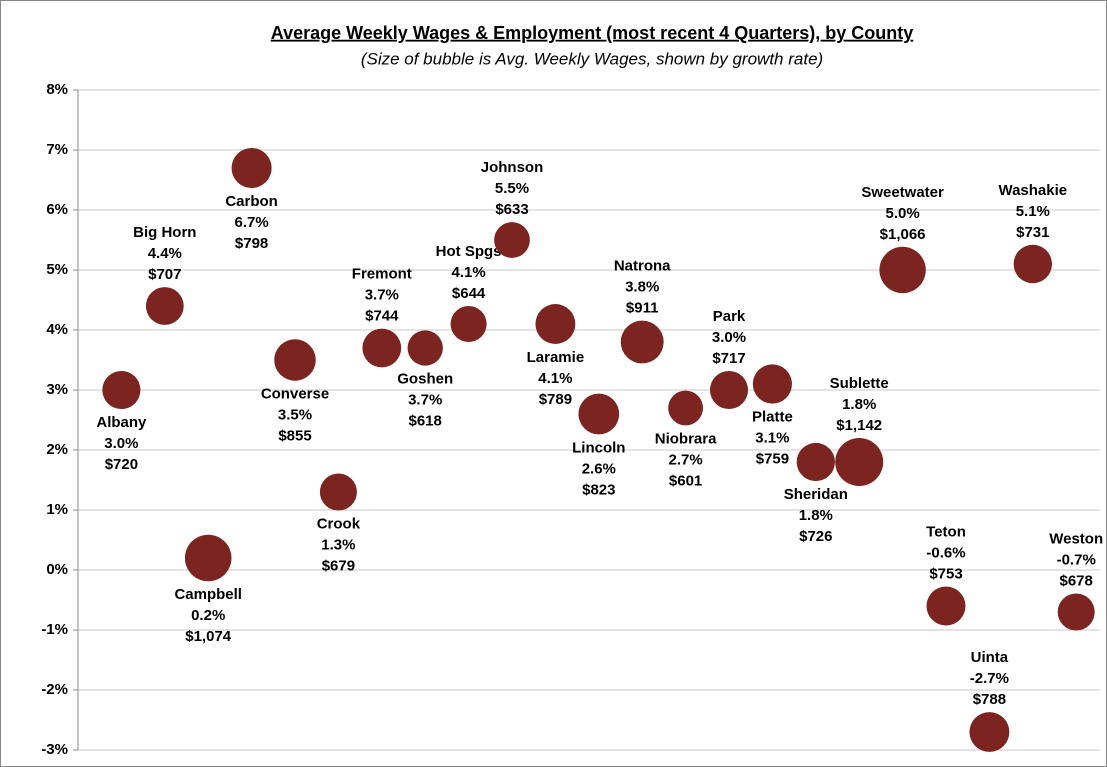 The image size is (1107, 767). Describe the element at coordinates (57, 509) in the screenshot. I see `y-tick-label: 1%` at that location.